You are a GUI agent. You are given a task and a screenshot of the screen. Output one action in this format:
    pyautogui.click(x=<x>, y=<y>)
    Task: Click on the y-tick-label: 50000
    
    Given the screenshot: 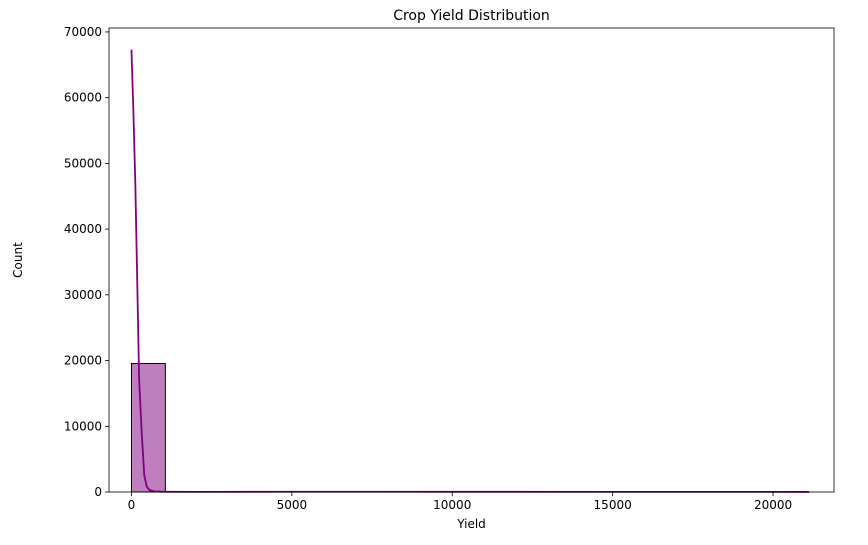 What is the action you would take?
    pyautogui.click(x=83, y=163)
    